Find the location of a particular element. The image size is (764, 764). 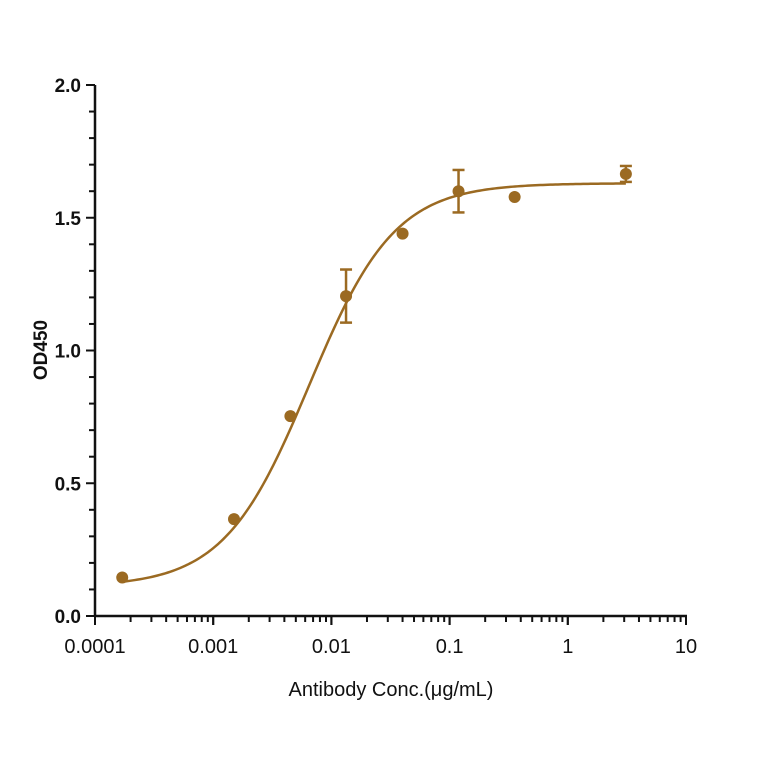

x-axis: 0.0001 0.001 0.01 0.1 1 10 is located at coordinates (380, 636).